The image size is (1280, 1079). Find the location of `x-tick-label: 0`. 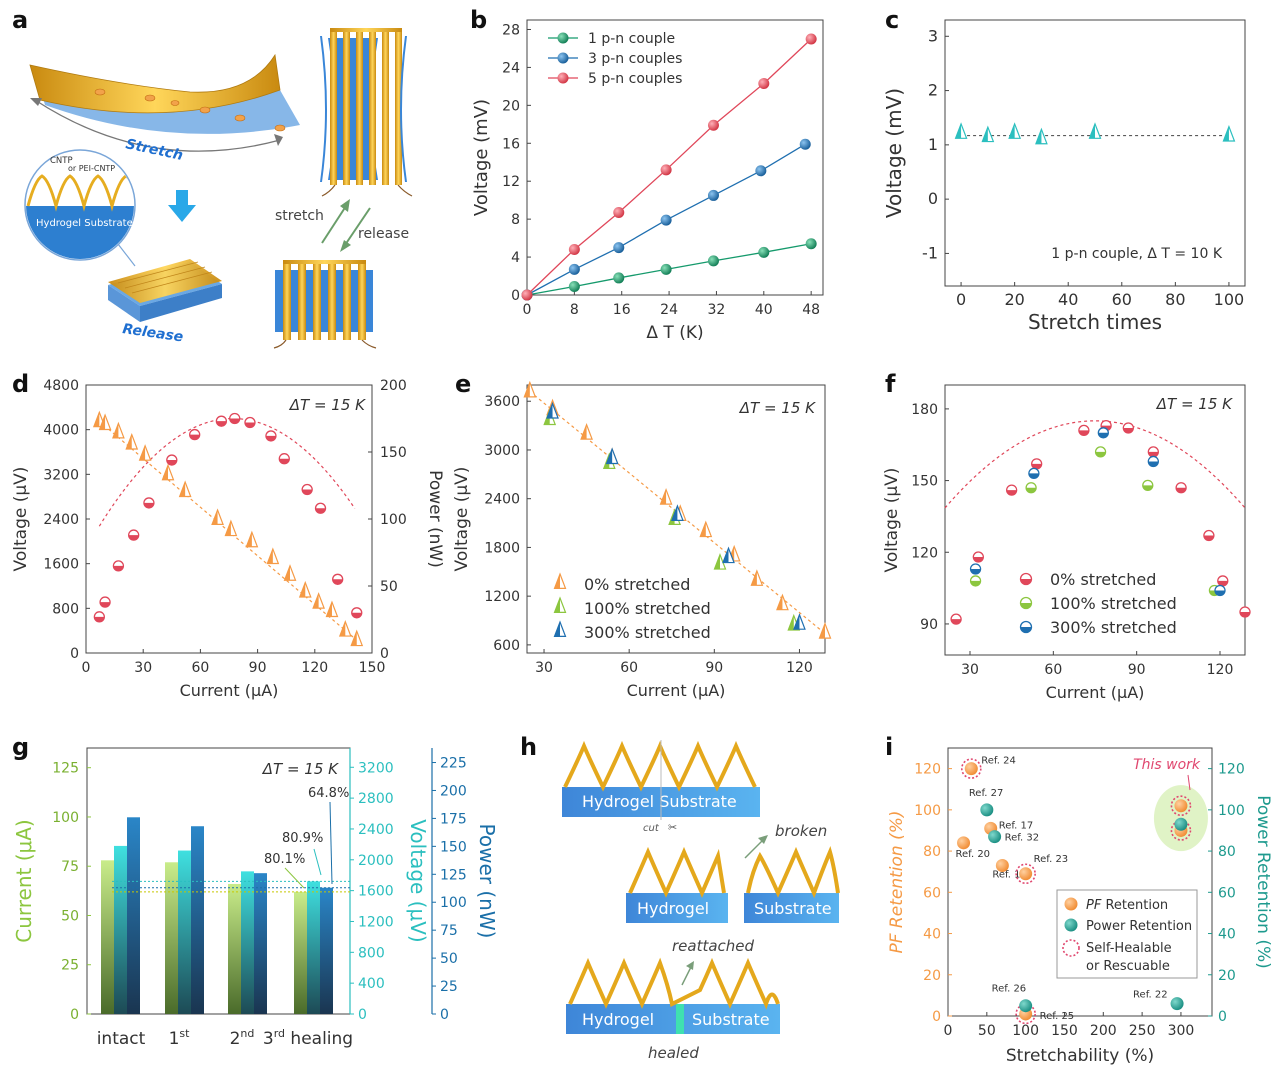

x-tick-label: 0 is located at coordinates (527, 310).